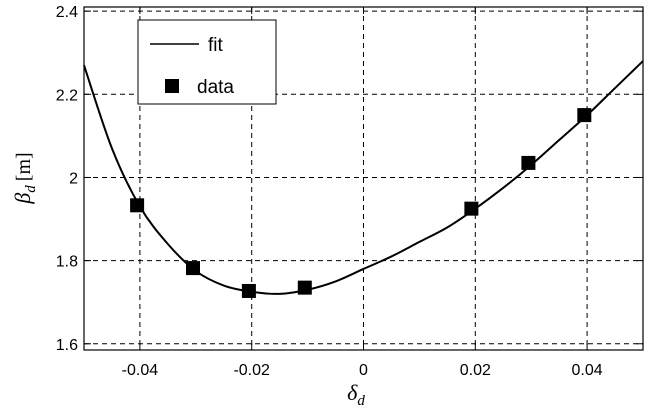 This screenshot has width=659, height=410. I want to click on y-axis-label: βd[m], so click(24, 178).